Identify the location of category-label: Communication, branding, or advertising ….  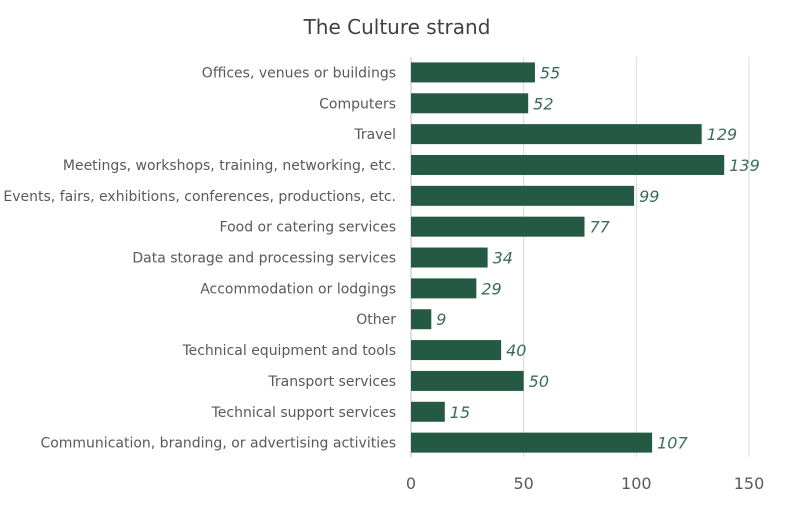
(218, 444).